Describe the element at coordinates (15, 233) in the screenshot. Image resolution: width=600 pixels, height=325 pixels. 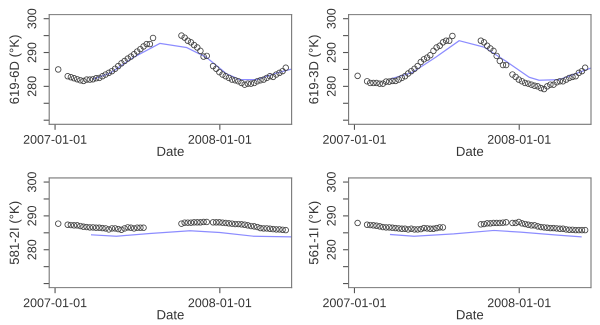
I see `y-axis-title: 581-2I (°K)` at that location.